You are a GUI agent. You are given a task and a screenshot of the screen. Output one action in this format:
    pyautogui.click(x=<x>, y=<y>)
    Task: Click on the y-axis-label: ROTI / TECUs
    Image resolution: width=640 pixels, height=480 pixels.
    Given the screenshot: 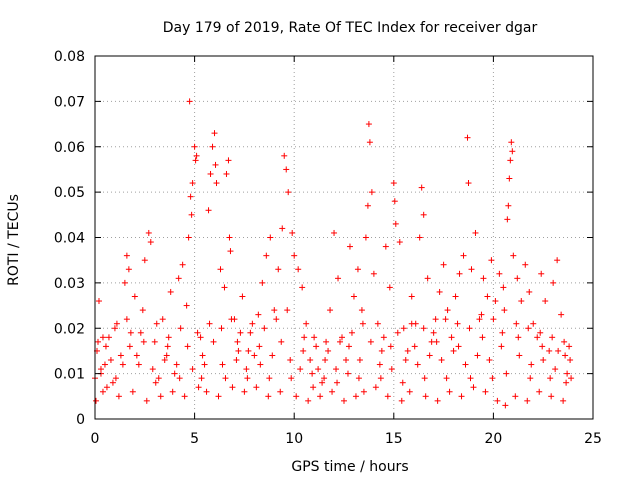 What is the action you would take?
    pyautogui.click(x=14, y=240)
    